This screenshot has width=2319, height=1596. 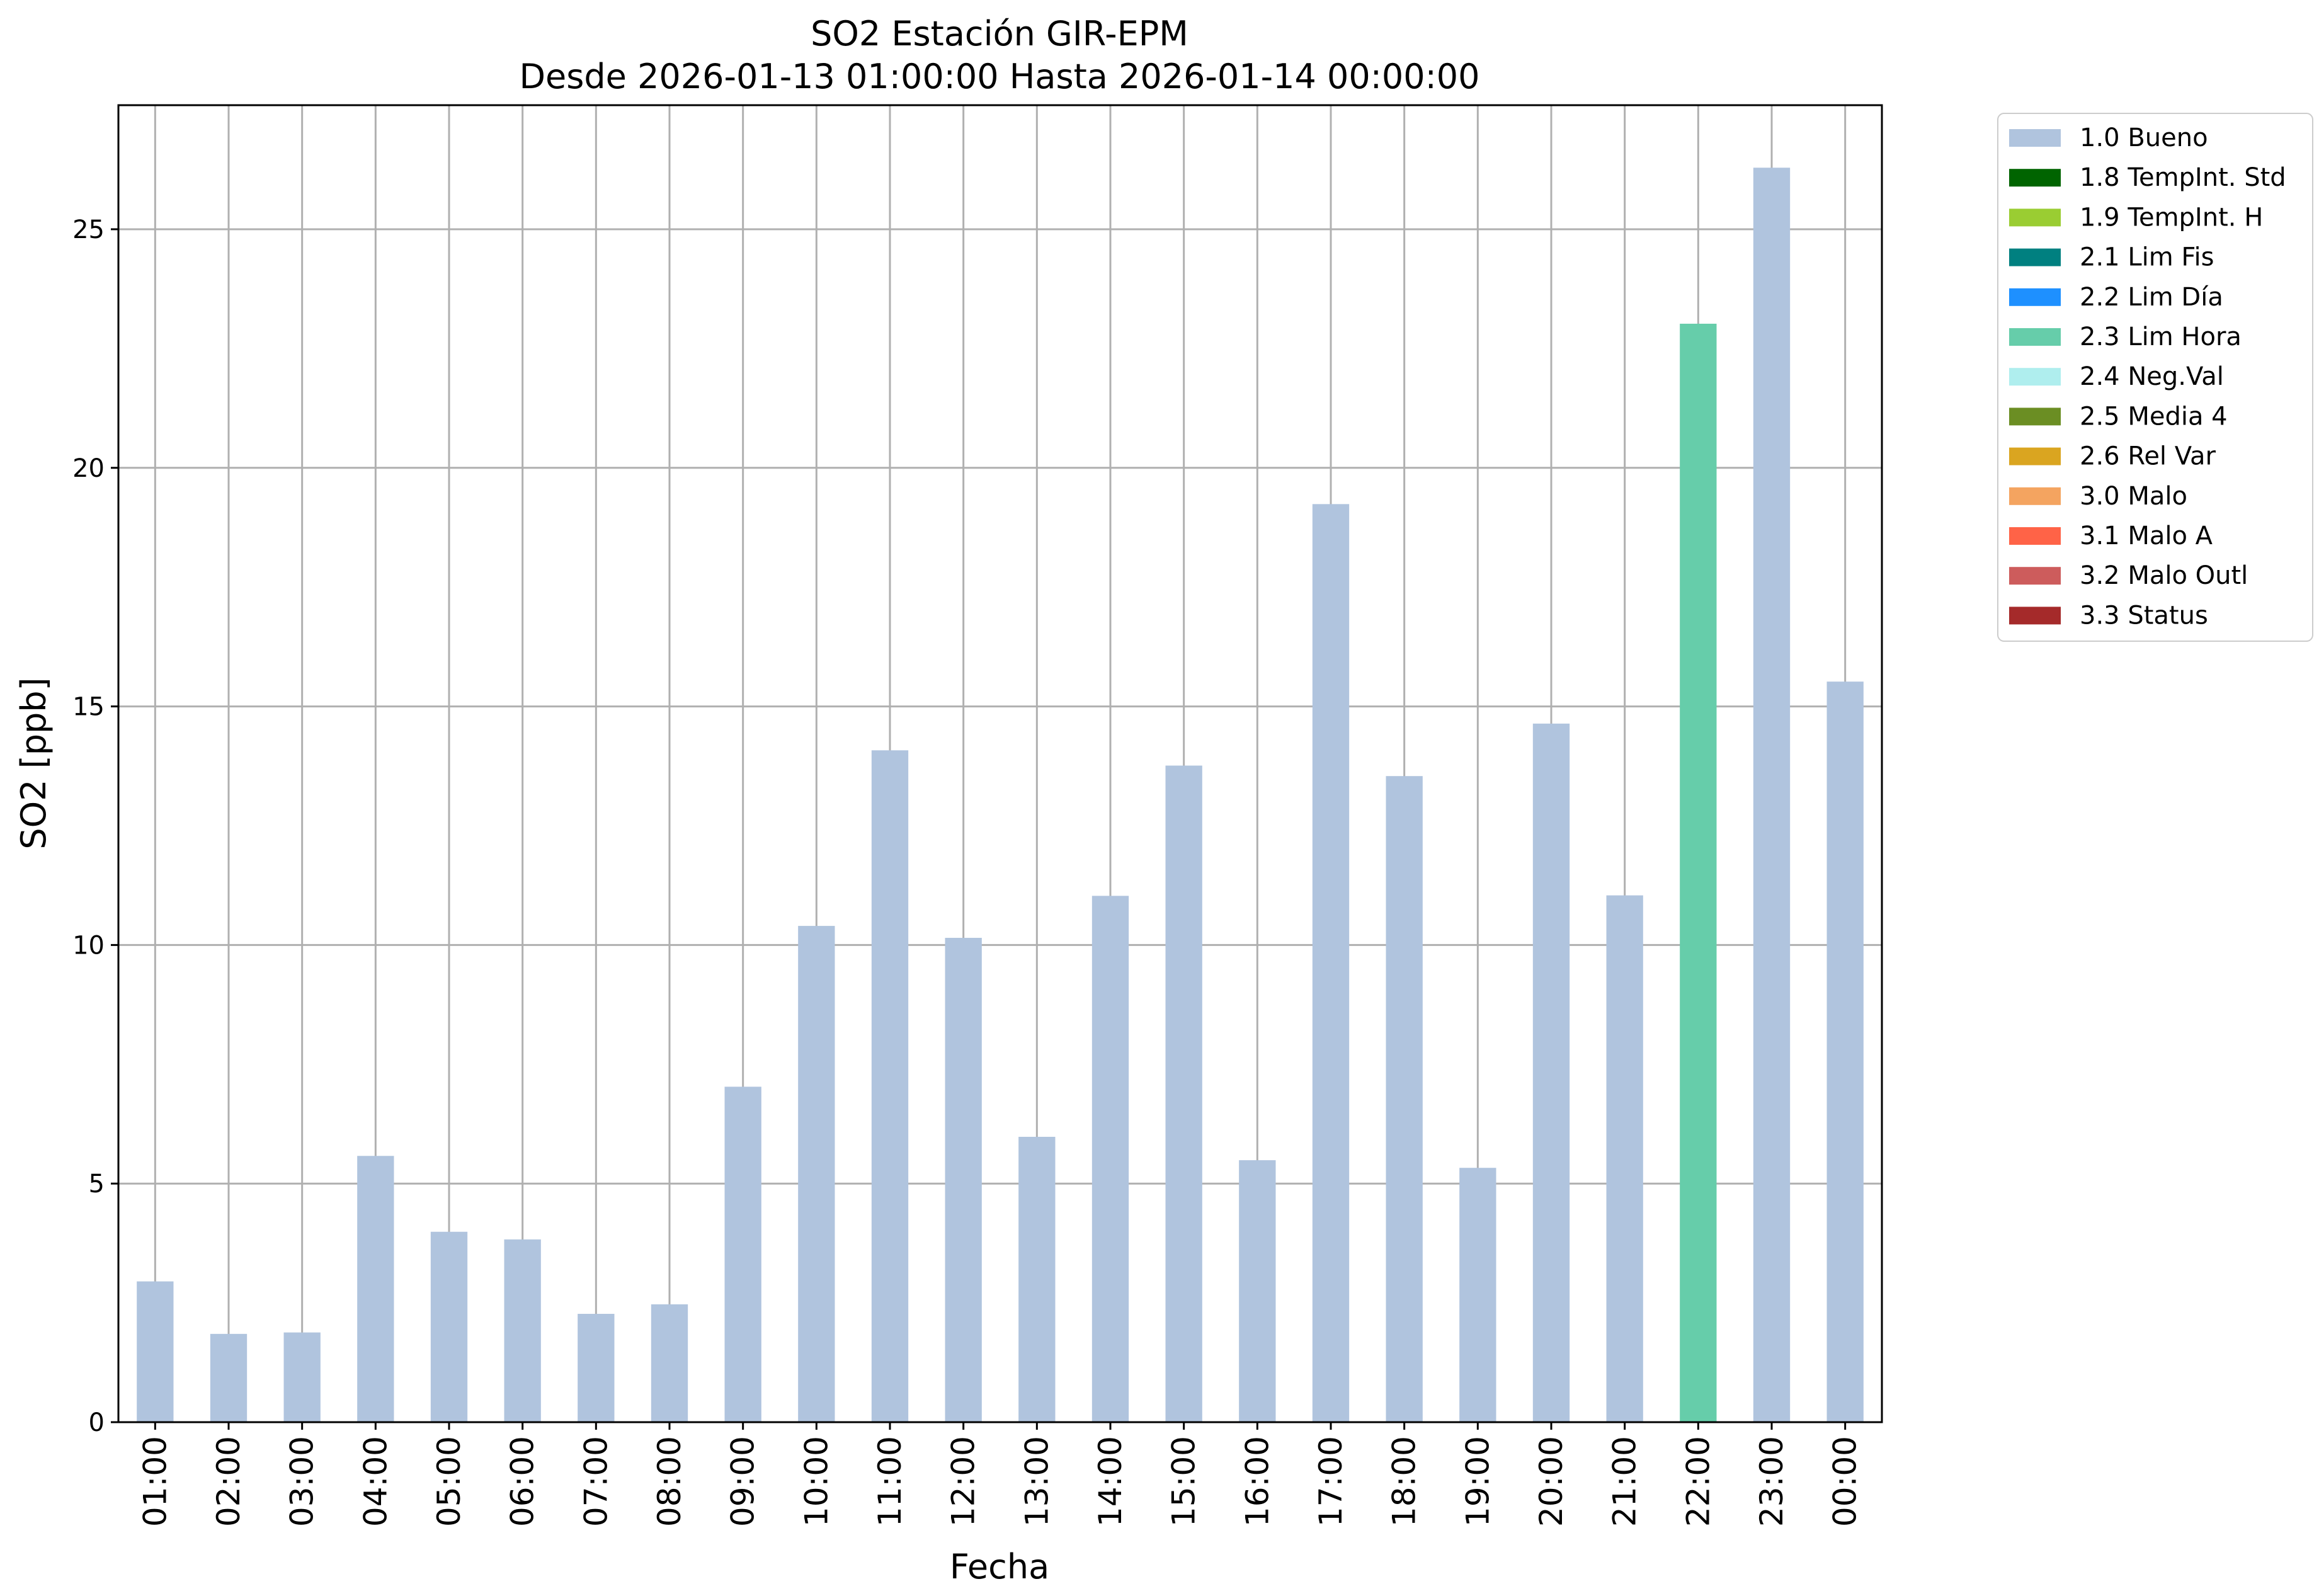 I want to click on legend-label: 2.3 Lim Hora, so click(x=2161, y=336).